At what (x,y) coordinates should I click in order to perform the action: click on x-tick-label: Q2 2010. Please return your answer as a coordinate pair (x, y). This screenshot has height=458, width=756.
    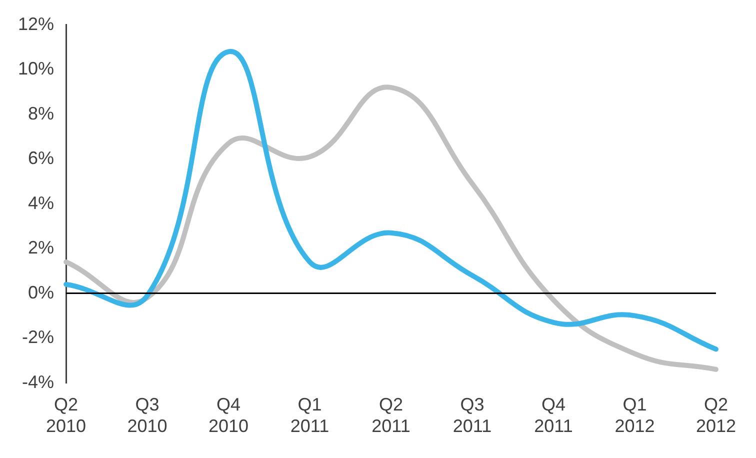
    Looking at the image, I should click on (66, 415).